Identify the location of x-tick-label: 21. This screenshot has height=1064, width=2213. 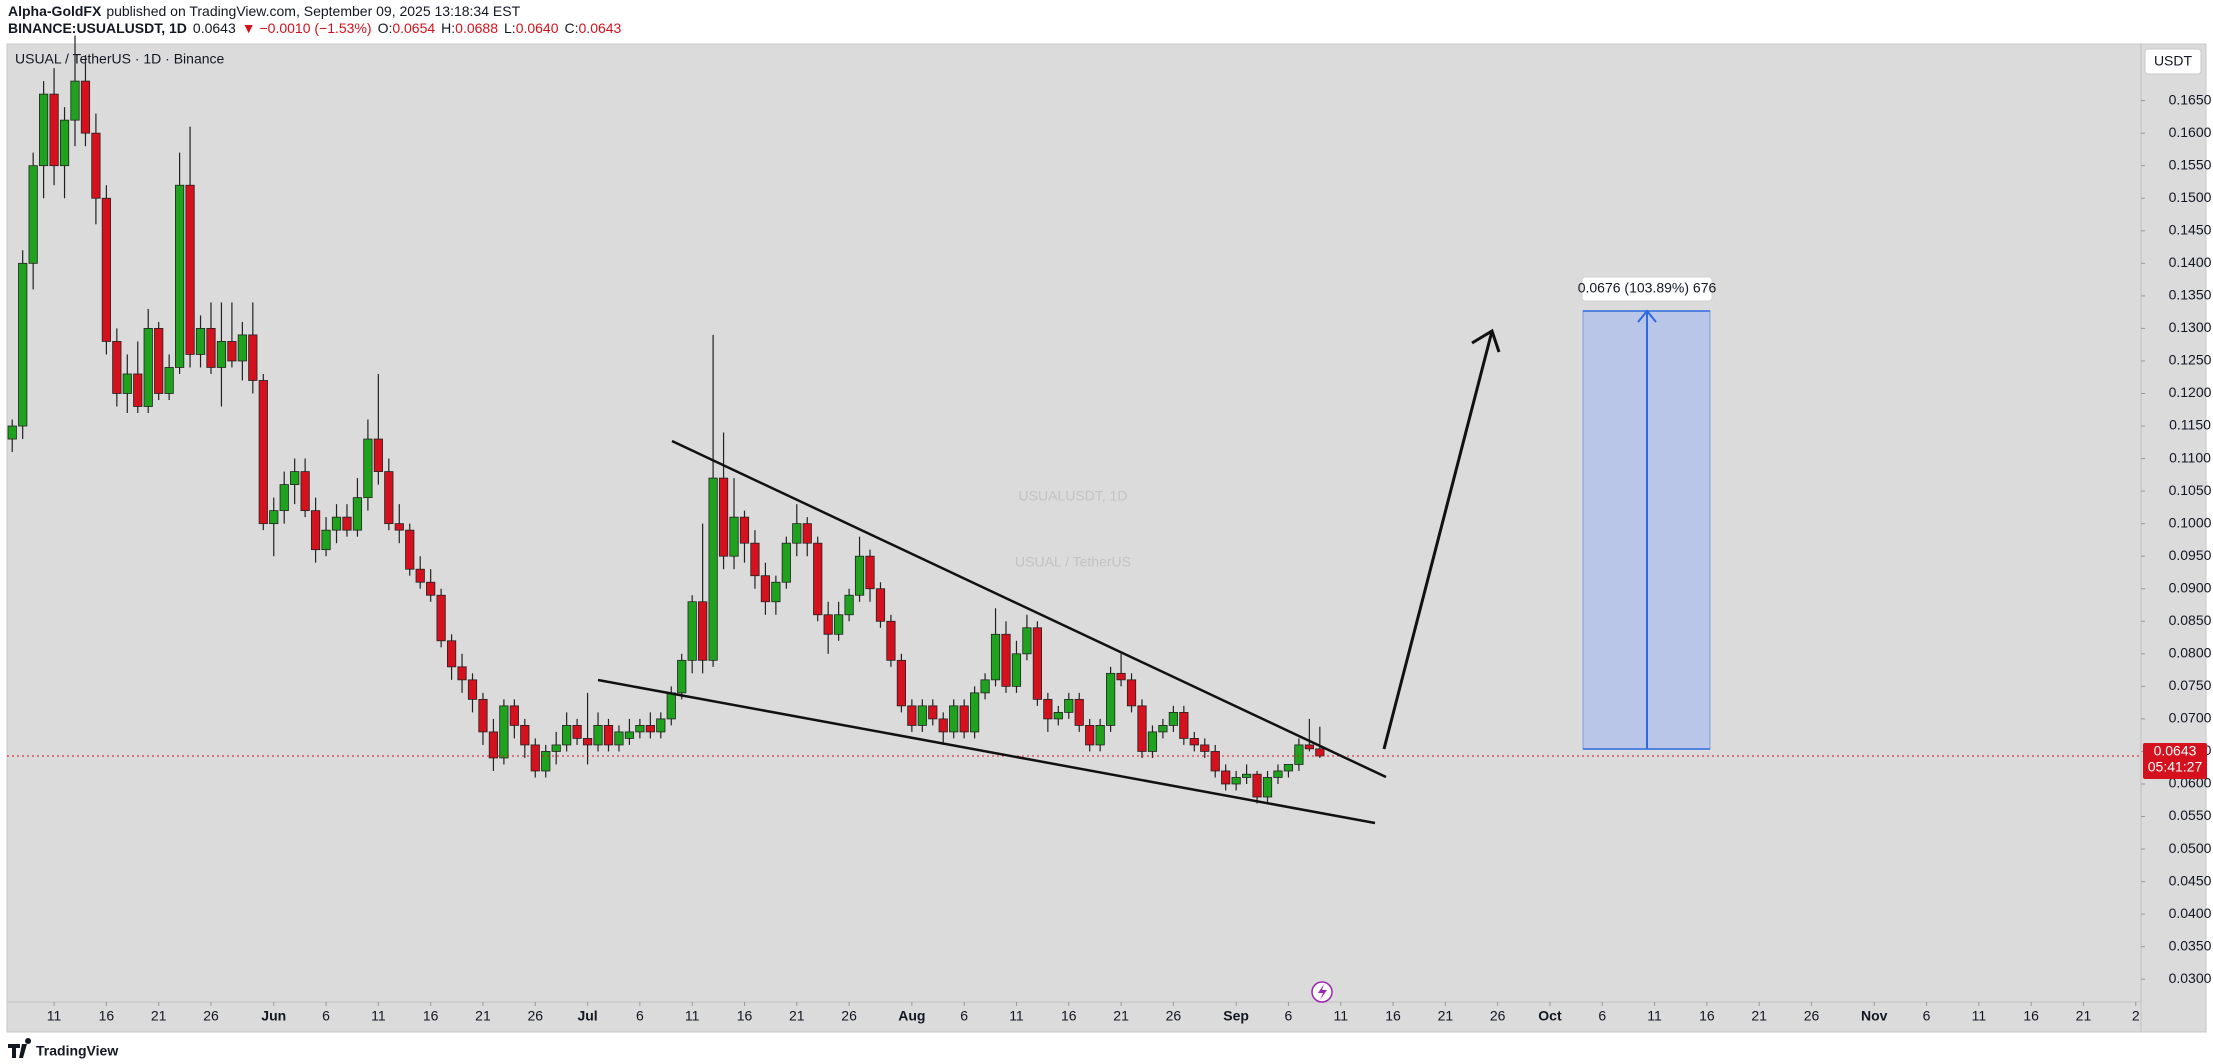
(159, 1016).